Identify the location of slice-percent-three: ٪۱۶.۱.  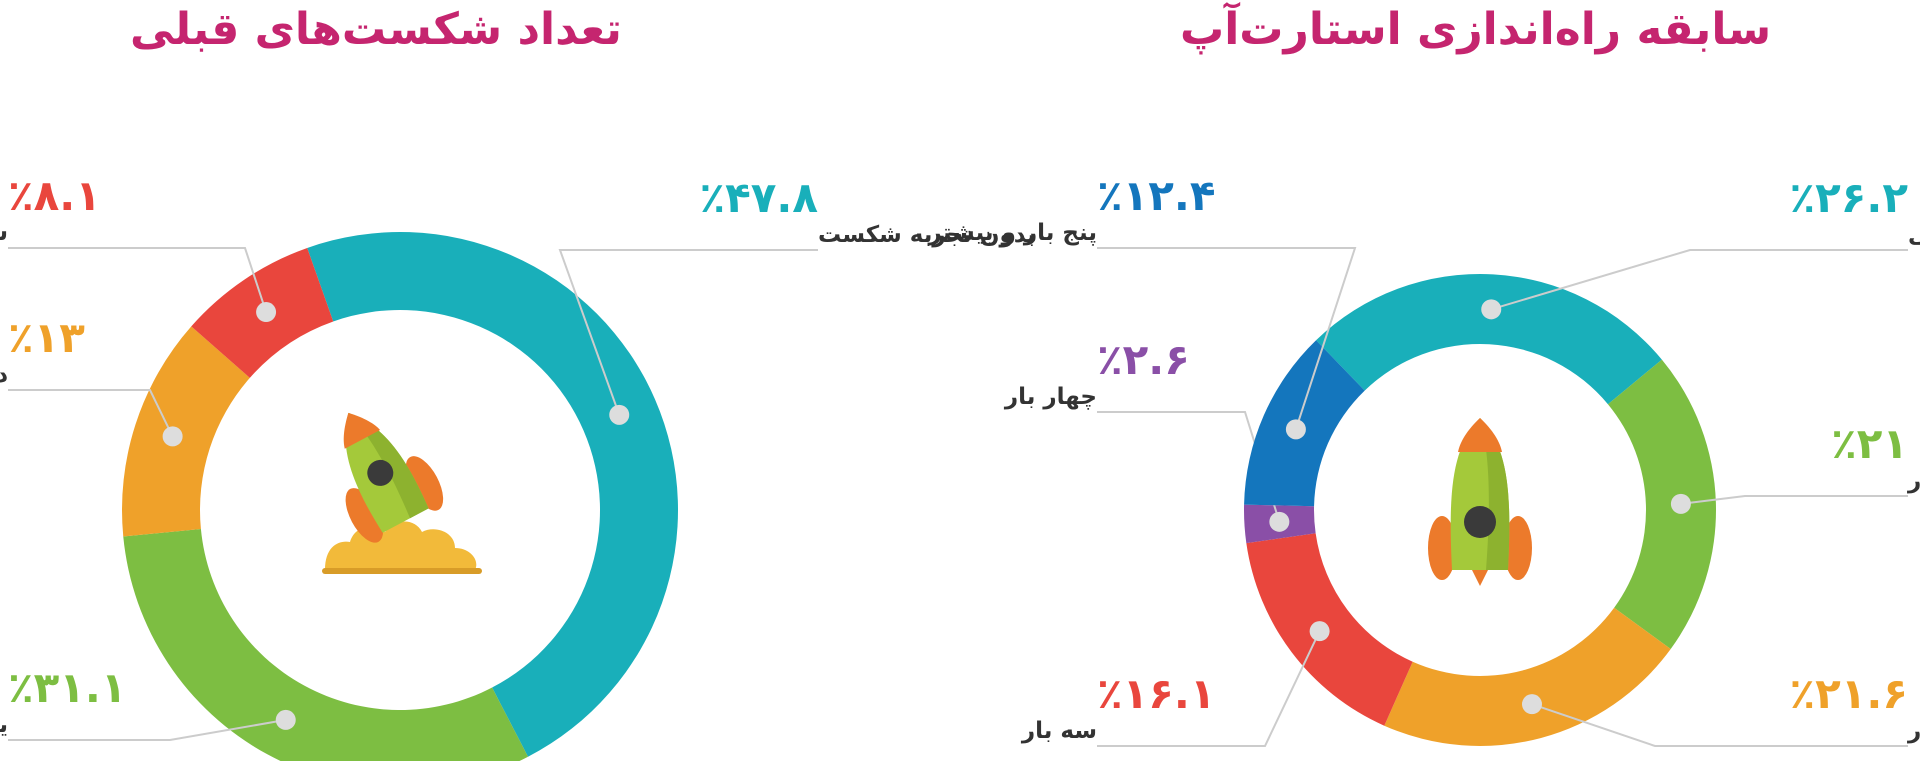
(1156, 693).